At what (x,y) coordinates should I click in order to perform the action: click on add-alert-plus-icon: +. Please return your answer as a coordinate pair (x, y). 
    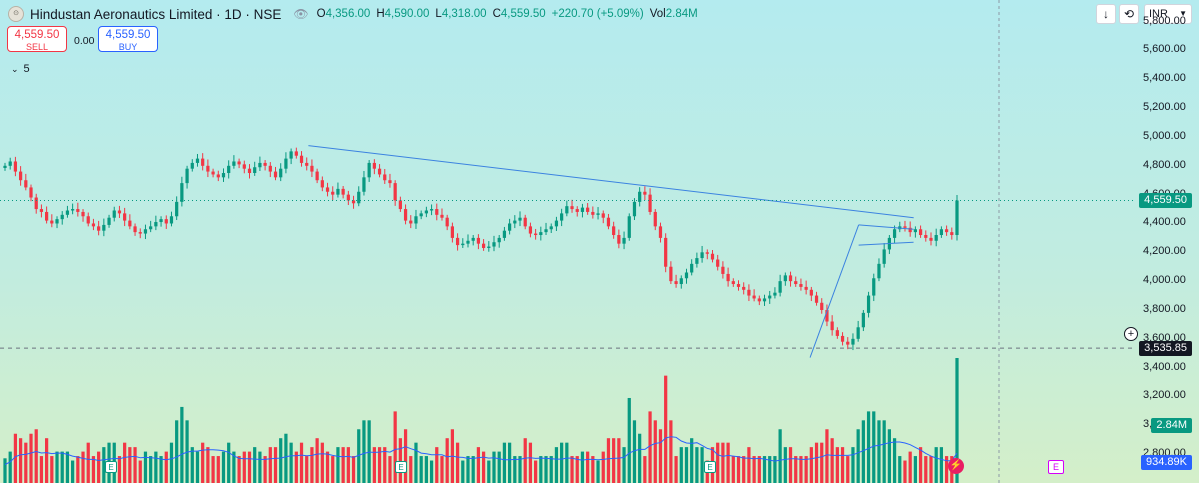
    Looking at the image, I should click on (1131, 334).